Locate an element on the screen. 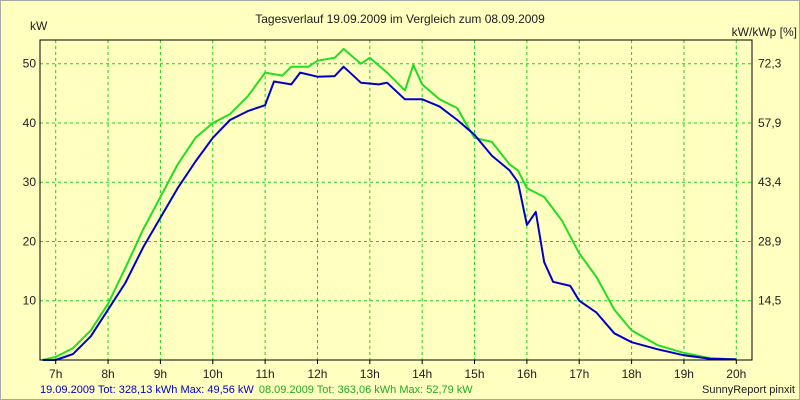  y-axis-left-label: kW is located at coordinates (39, 26).